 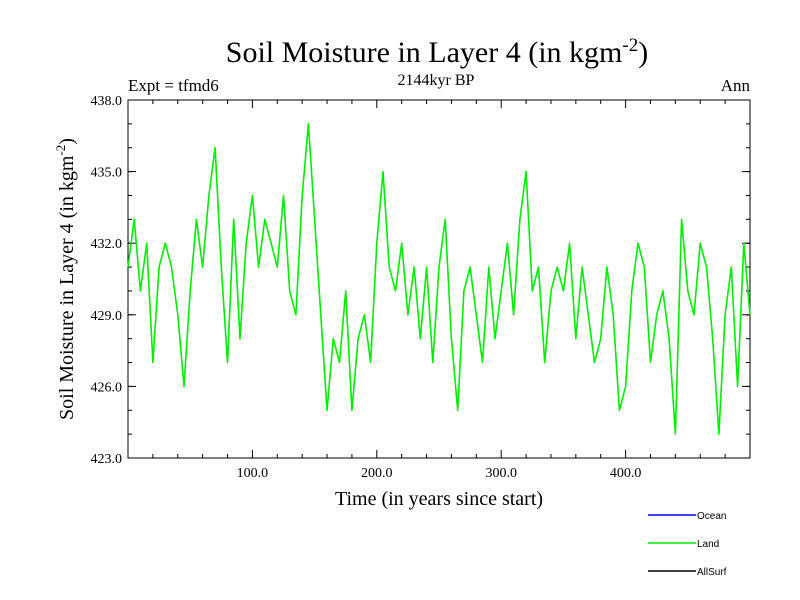 What do you see at coordinates (107, 244) in the screenshot?
I see `y-tick-label: 432.0` at bounding box center [107, 244].